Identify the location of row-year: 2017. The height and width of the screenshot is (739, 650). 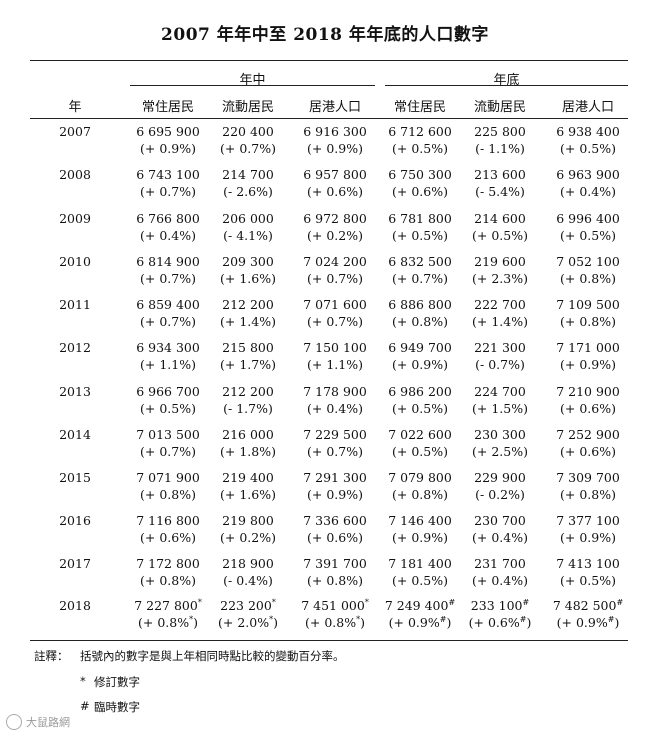
(75, 563).